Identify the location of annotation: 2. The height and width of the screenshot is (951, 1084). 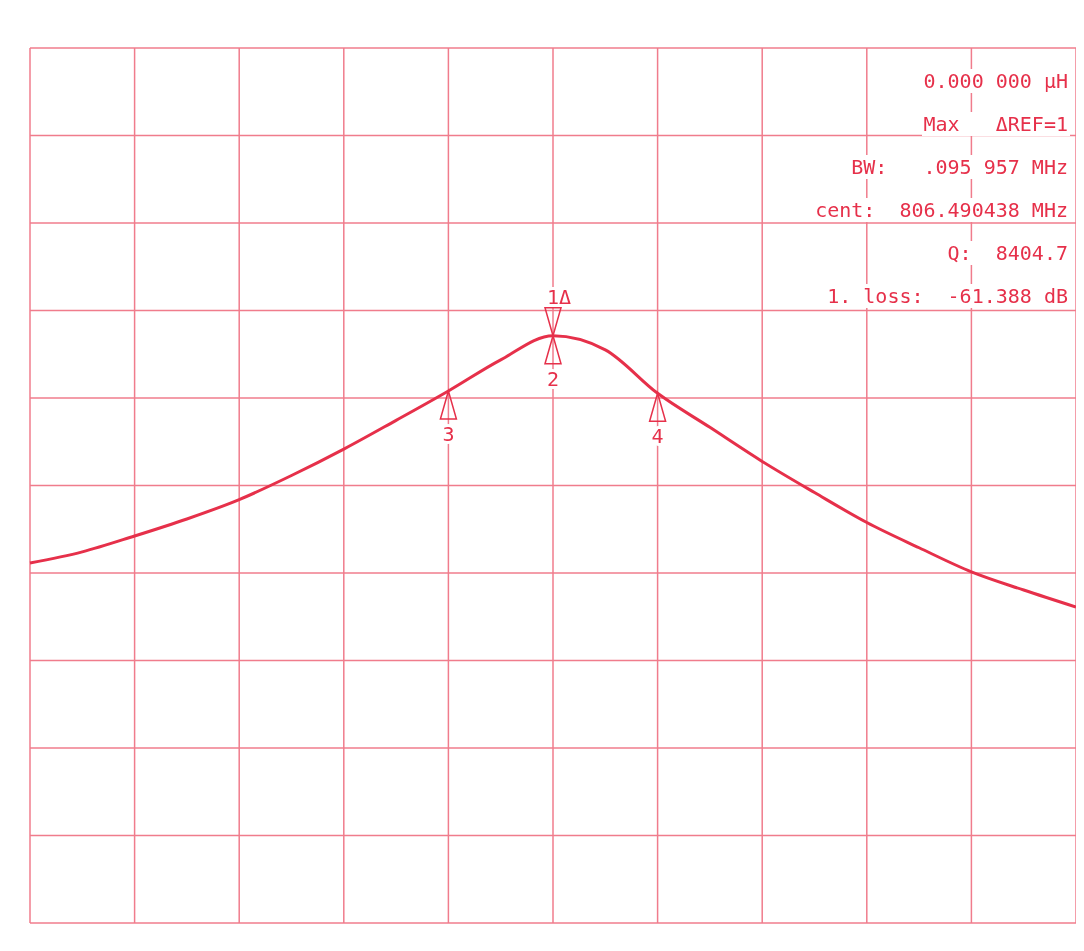
(553, 378).